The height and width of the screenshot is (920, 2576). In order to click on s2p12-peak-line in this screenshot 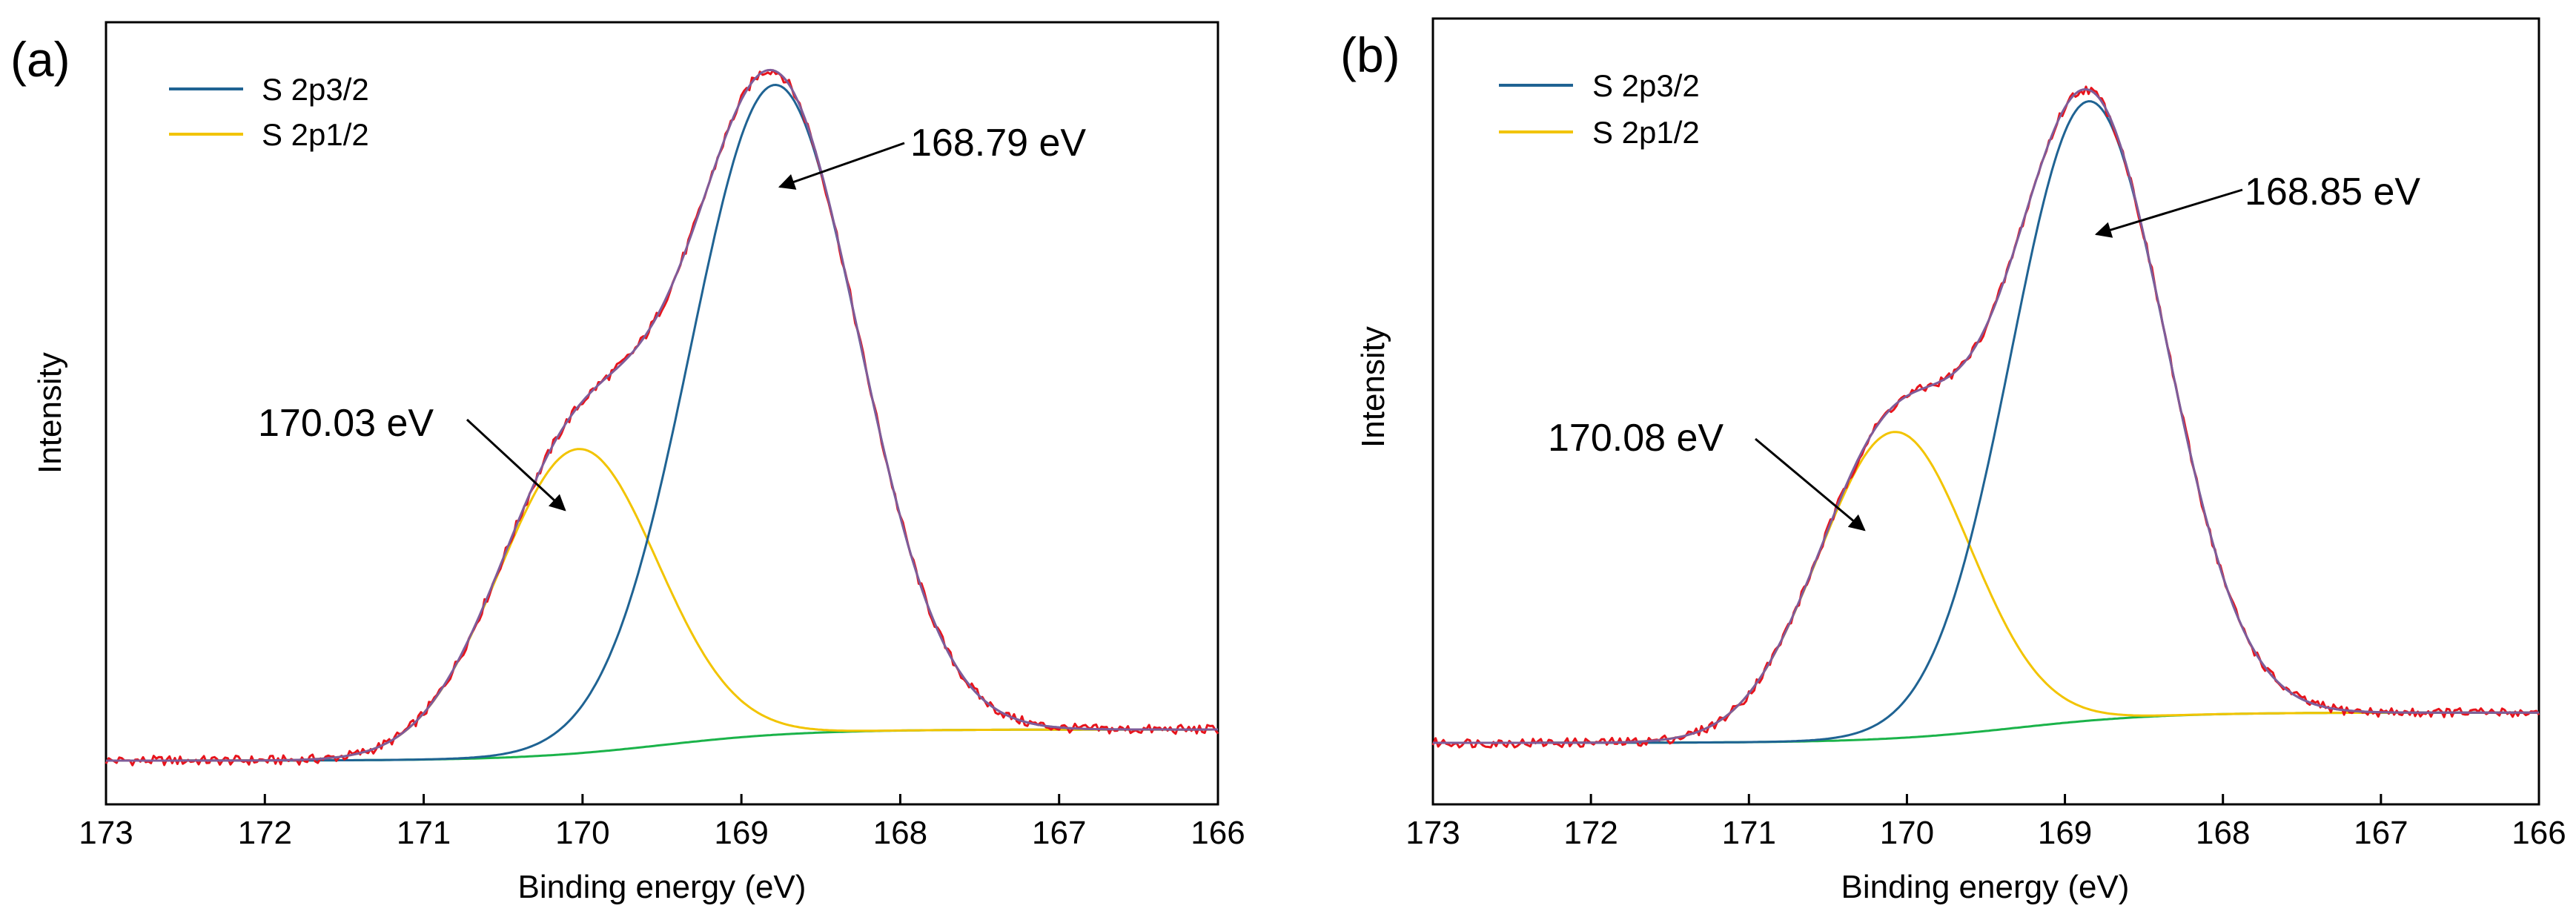, I will do `click(662, 605)`.